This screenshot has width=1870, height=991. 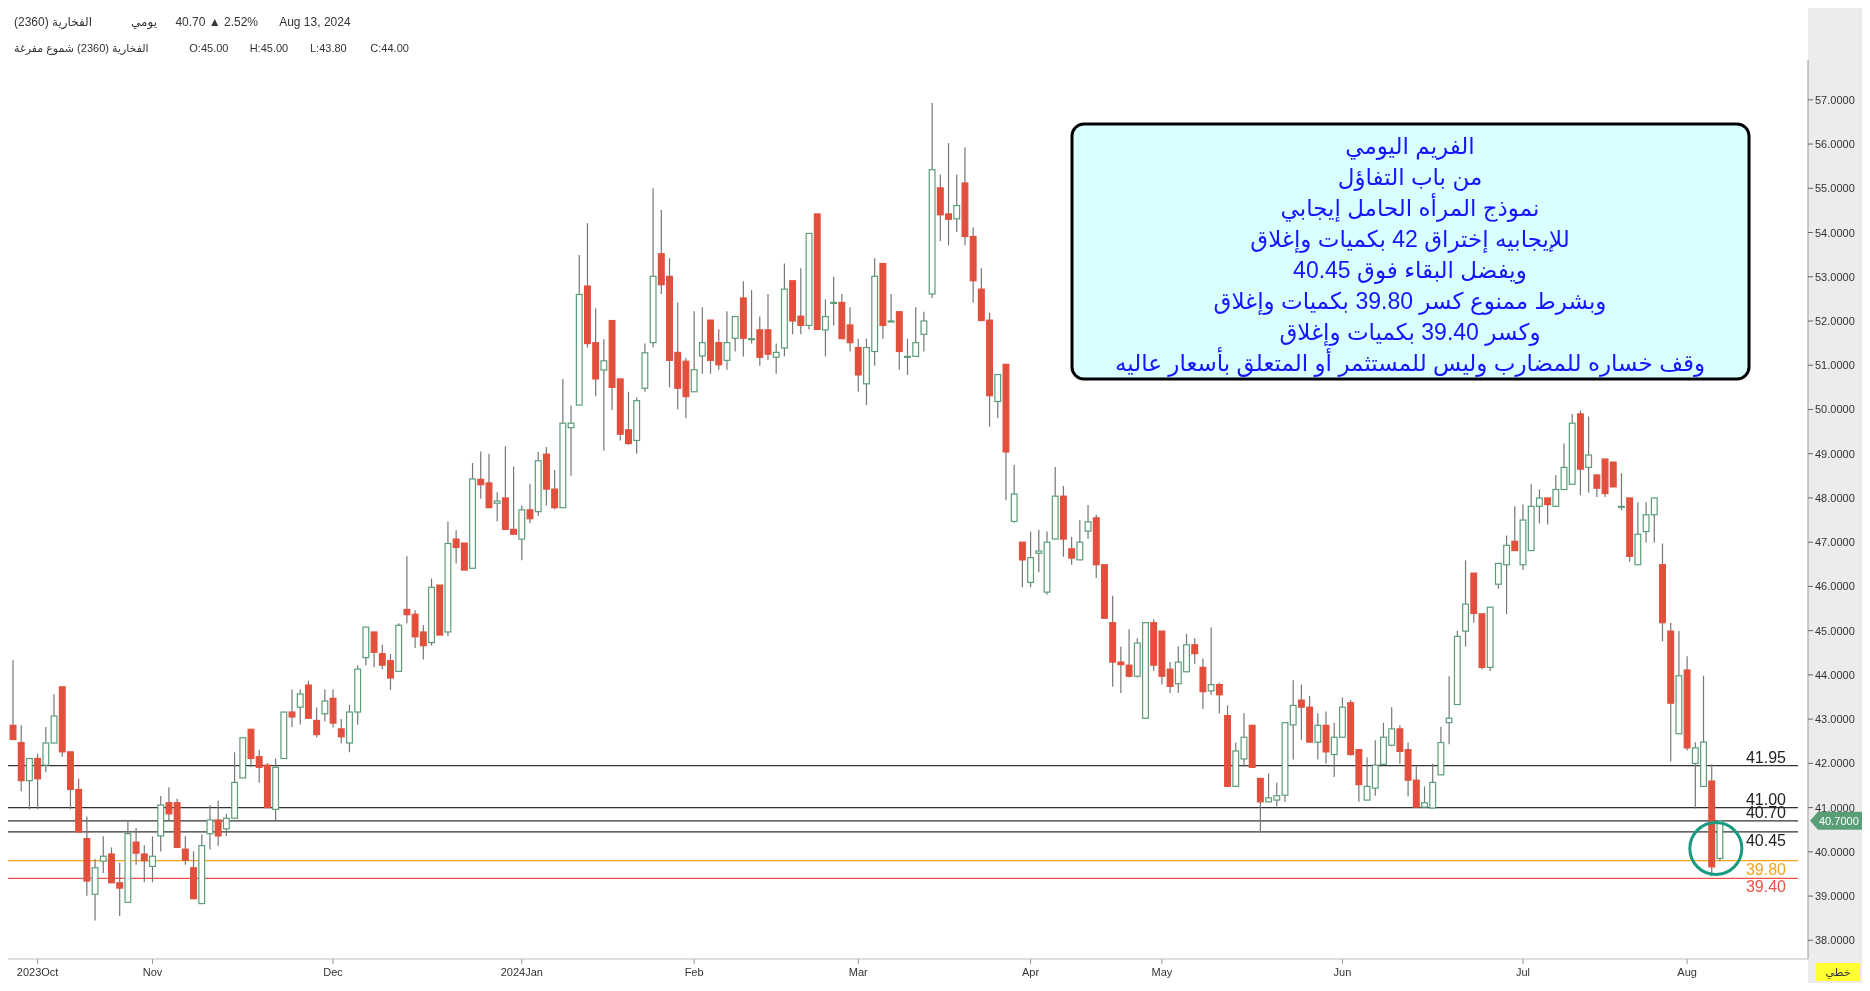 I want to click on y-tick-label: 55.0000, so click(x=1835, y=188).